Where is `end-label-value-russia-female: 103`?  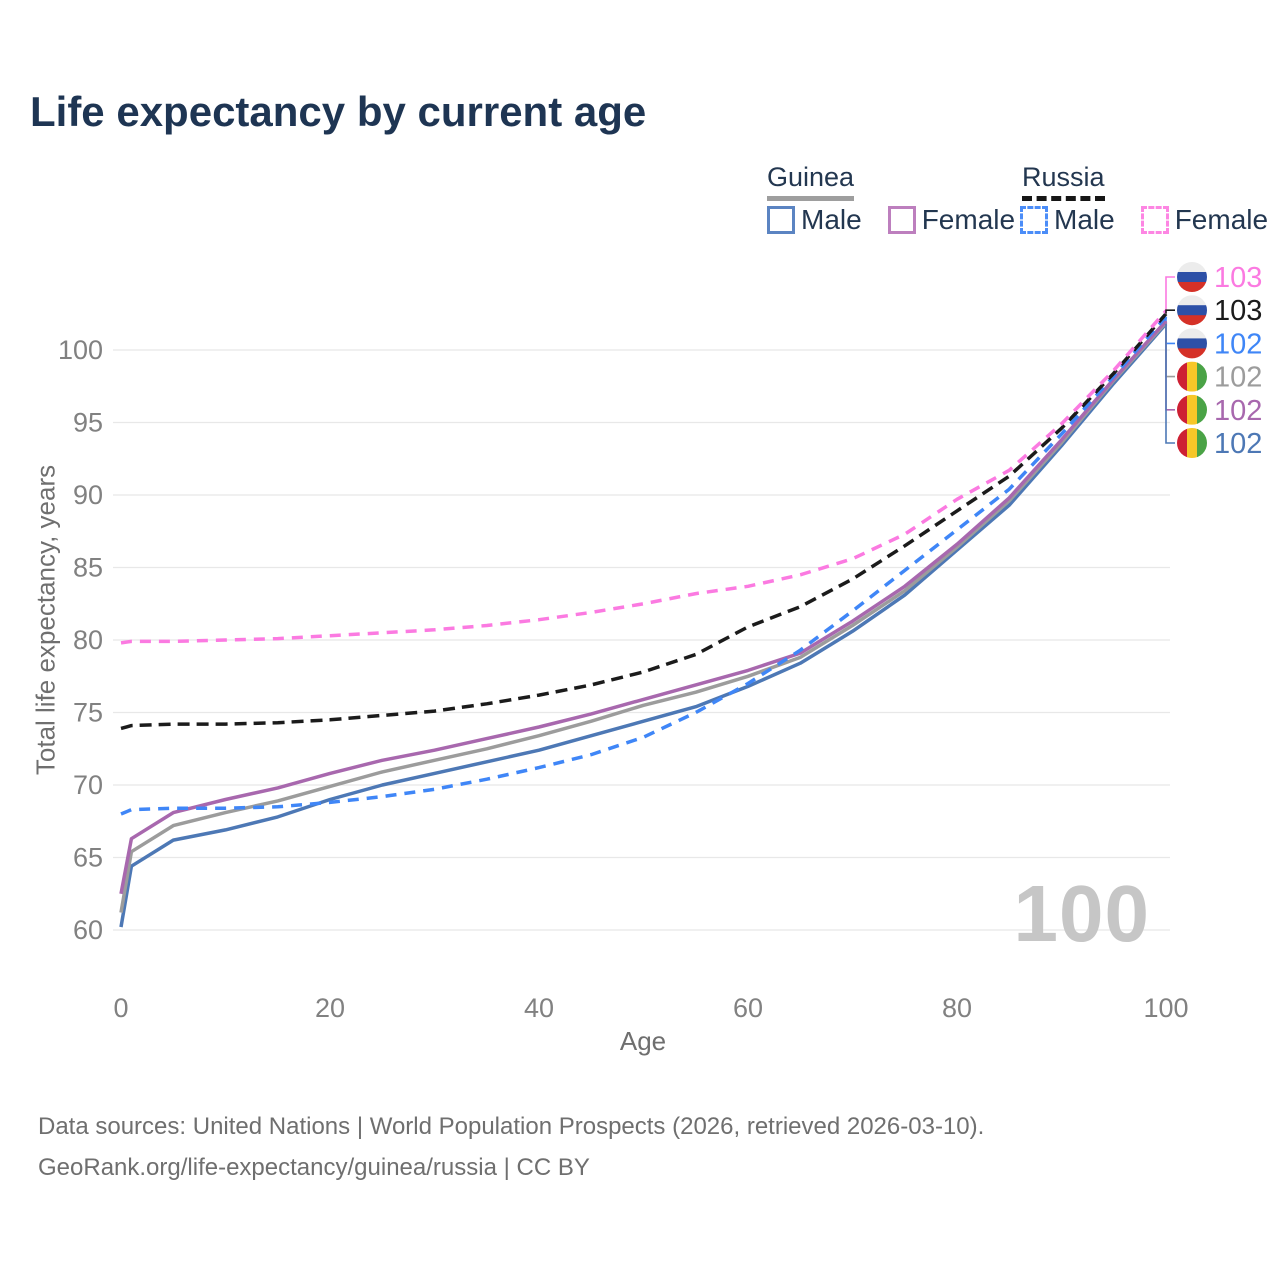
end-label-value-russia-female: 103 is located at coordinates (1238, 278).